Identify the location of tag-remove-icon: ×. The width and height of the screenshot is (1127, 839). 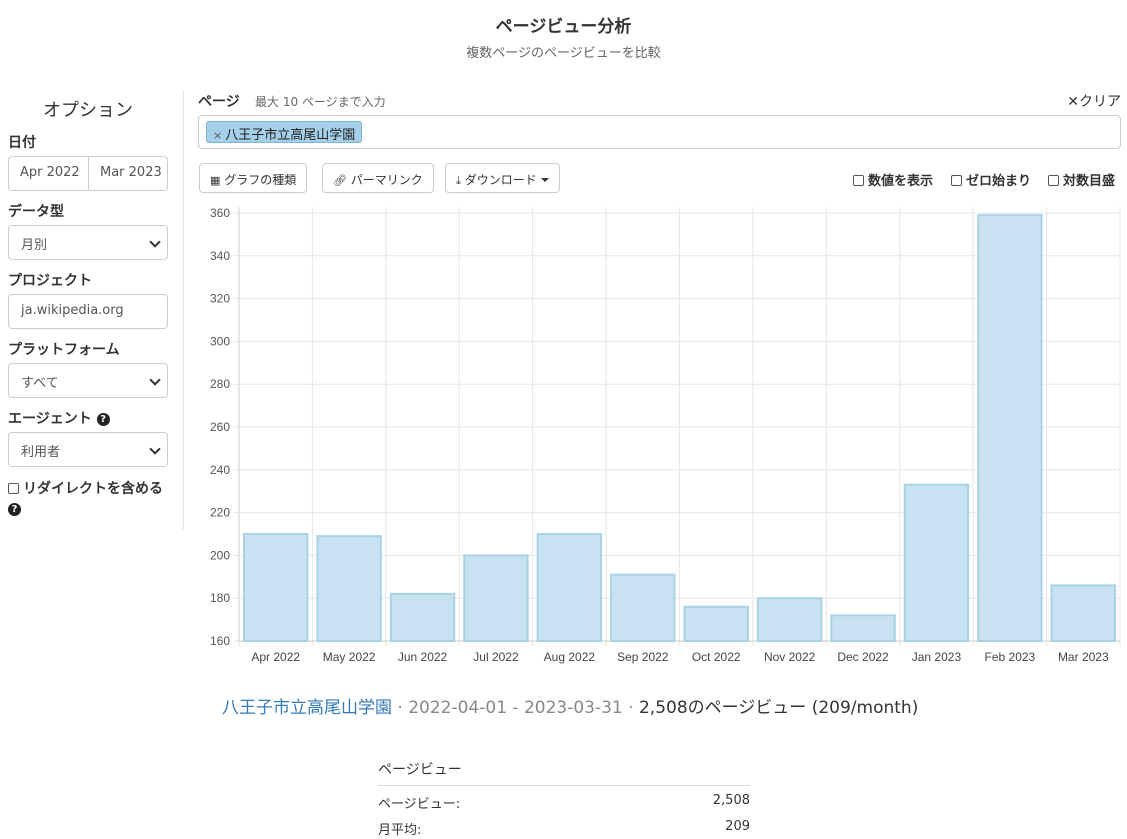
(218, 135).